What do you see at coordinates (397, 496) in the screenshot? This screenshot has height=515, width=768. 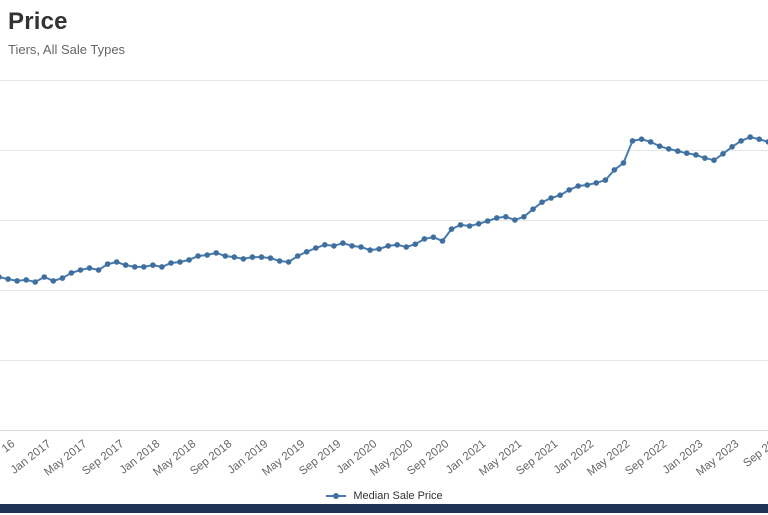 I see `legend-item-median-sale-price: Median Sale Price` at bounding box center [397, 496].